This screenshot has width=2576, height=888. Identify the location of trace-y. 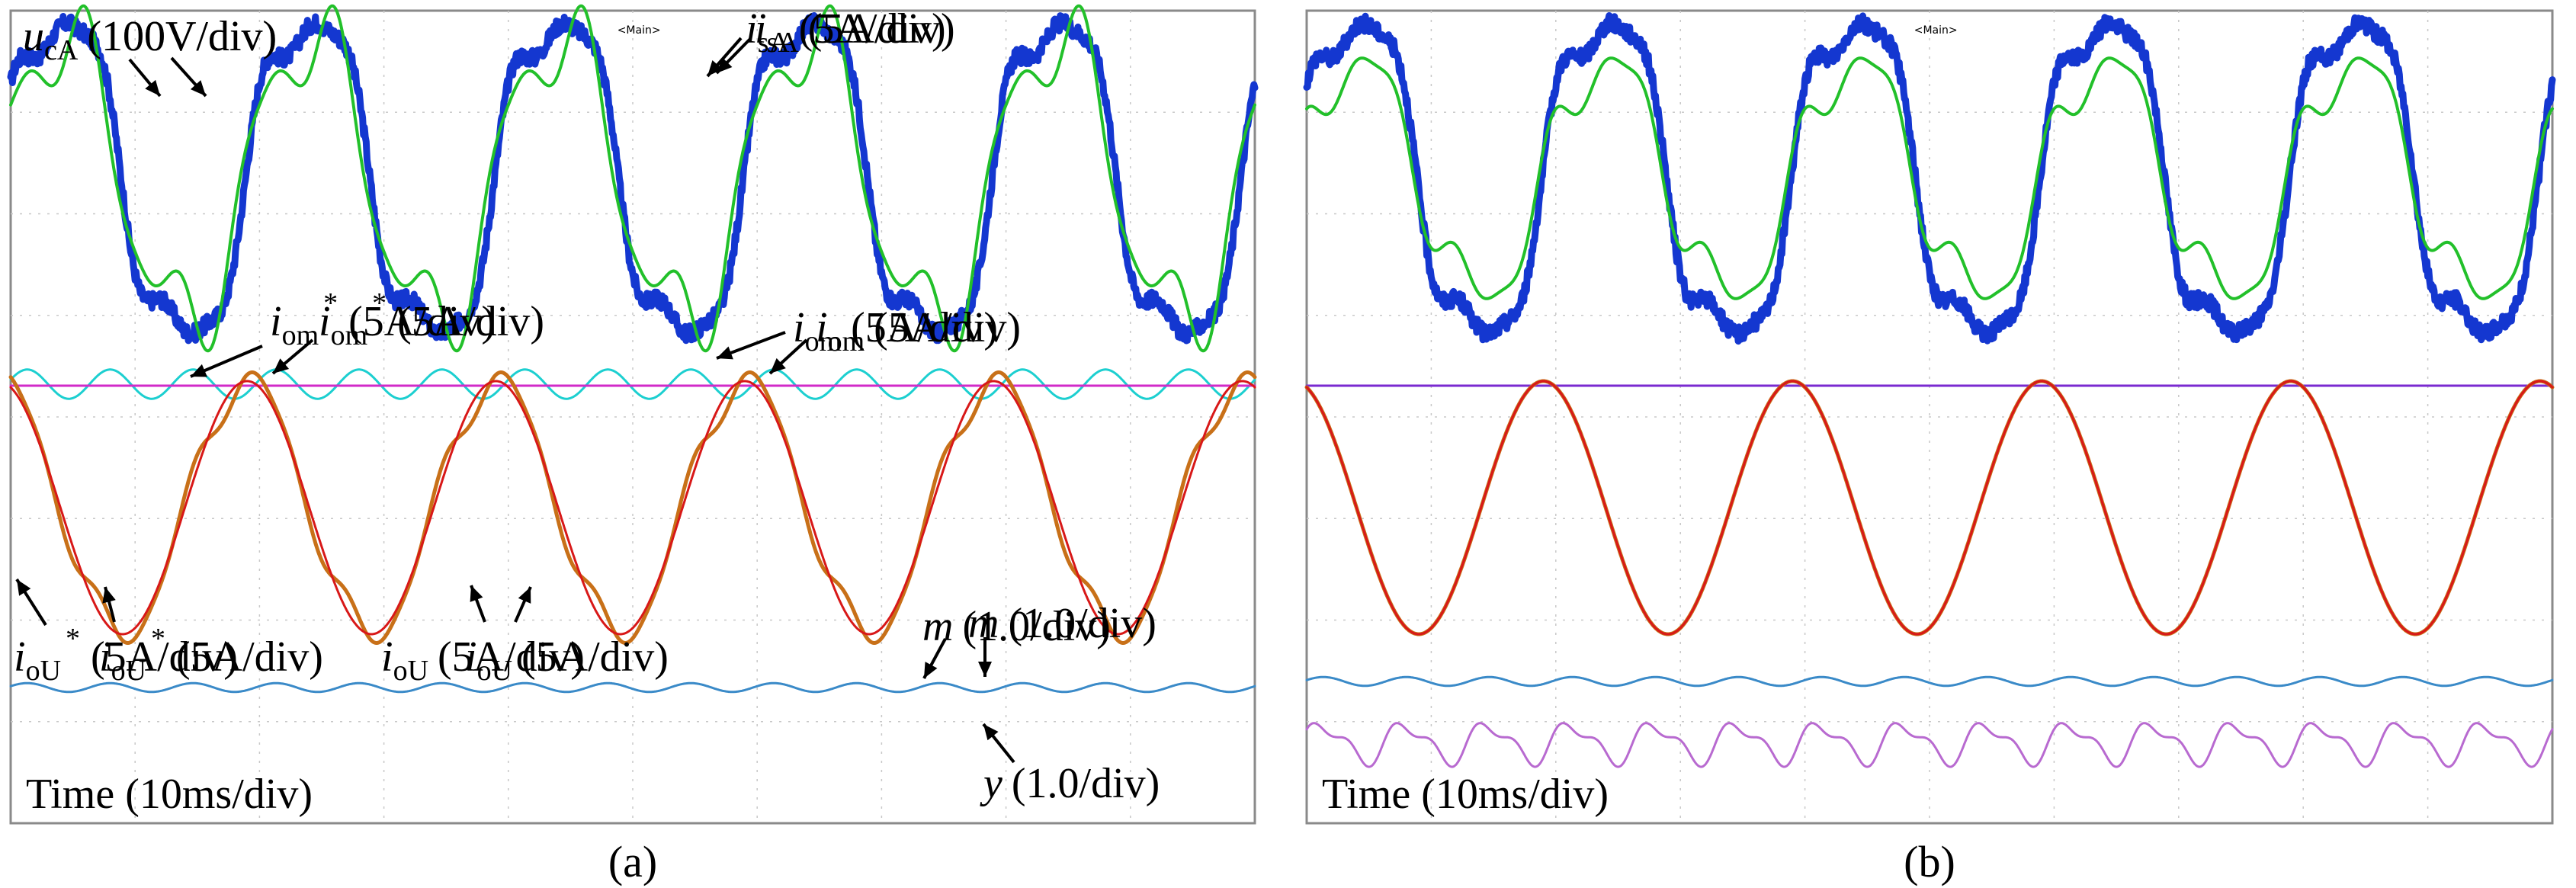
(1929, 745).